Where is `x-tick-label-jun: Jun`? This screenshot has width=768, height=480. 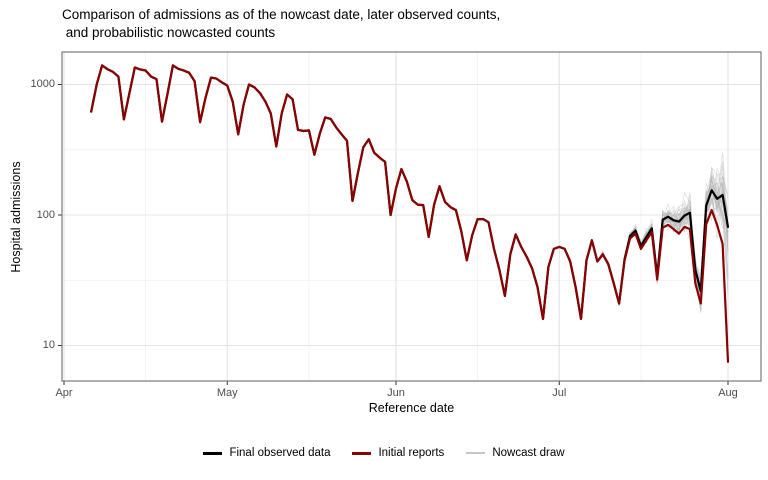
x-tick-label-jun: Jun is located at coordinates (396, 393).